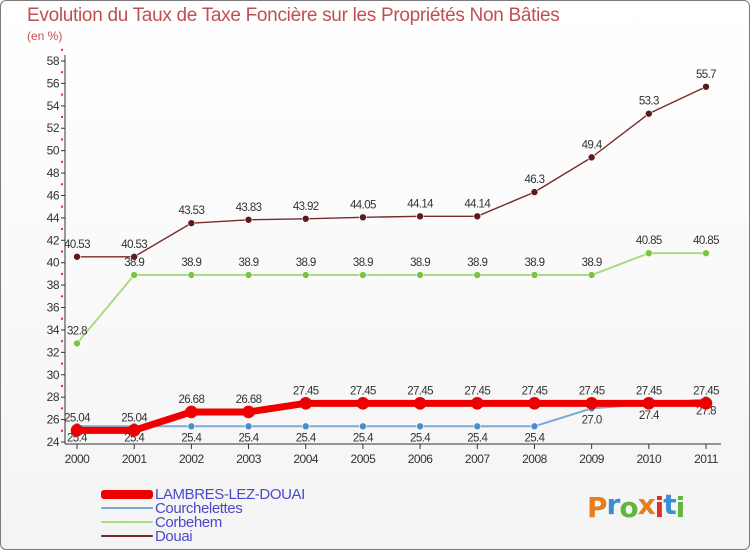  I want to click on y-tick-label: 42, so click(53, 240).